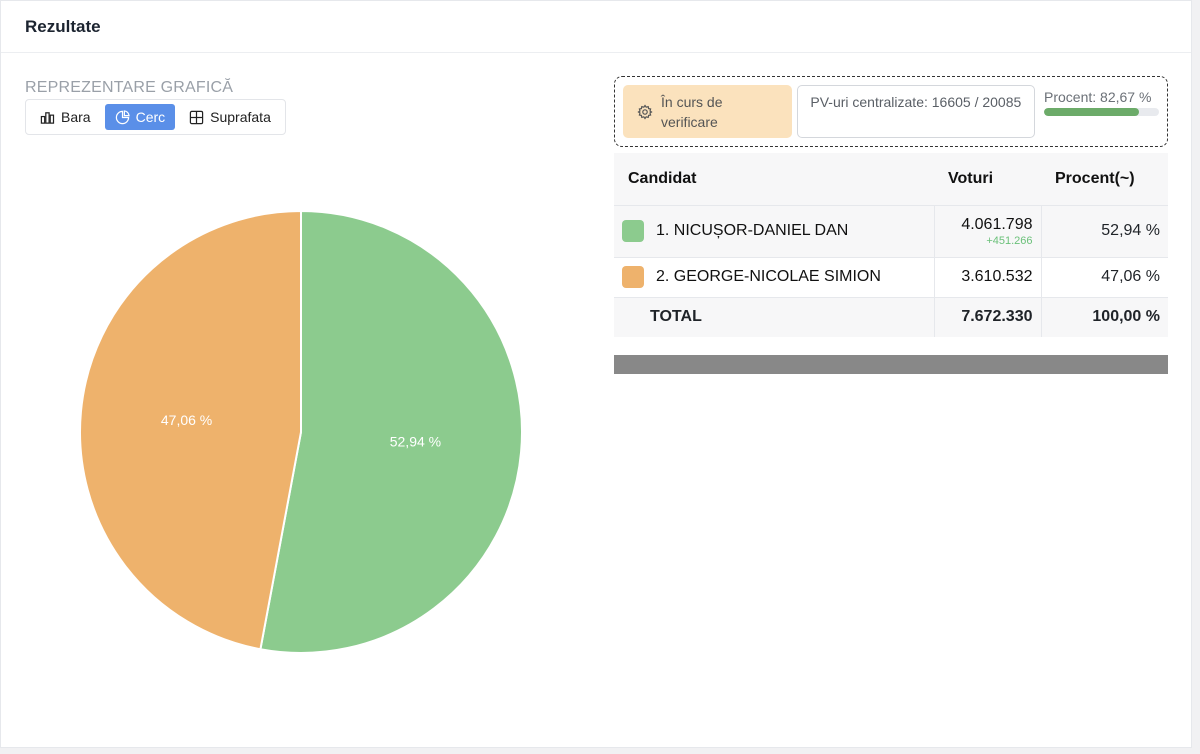  What do you see at coordinates (240, 117) in the screenshot?
I see `chart-type-area-label: Suprafata` at bounding box center [240, 117].